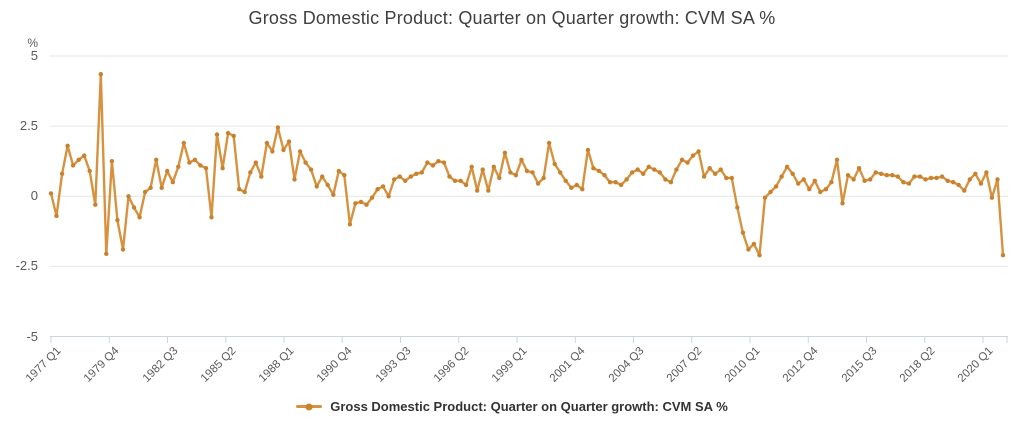 This screenshot has width=1024, height=427. I want to click on legend-dot-icon, so click(309, 406).